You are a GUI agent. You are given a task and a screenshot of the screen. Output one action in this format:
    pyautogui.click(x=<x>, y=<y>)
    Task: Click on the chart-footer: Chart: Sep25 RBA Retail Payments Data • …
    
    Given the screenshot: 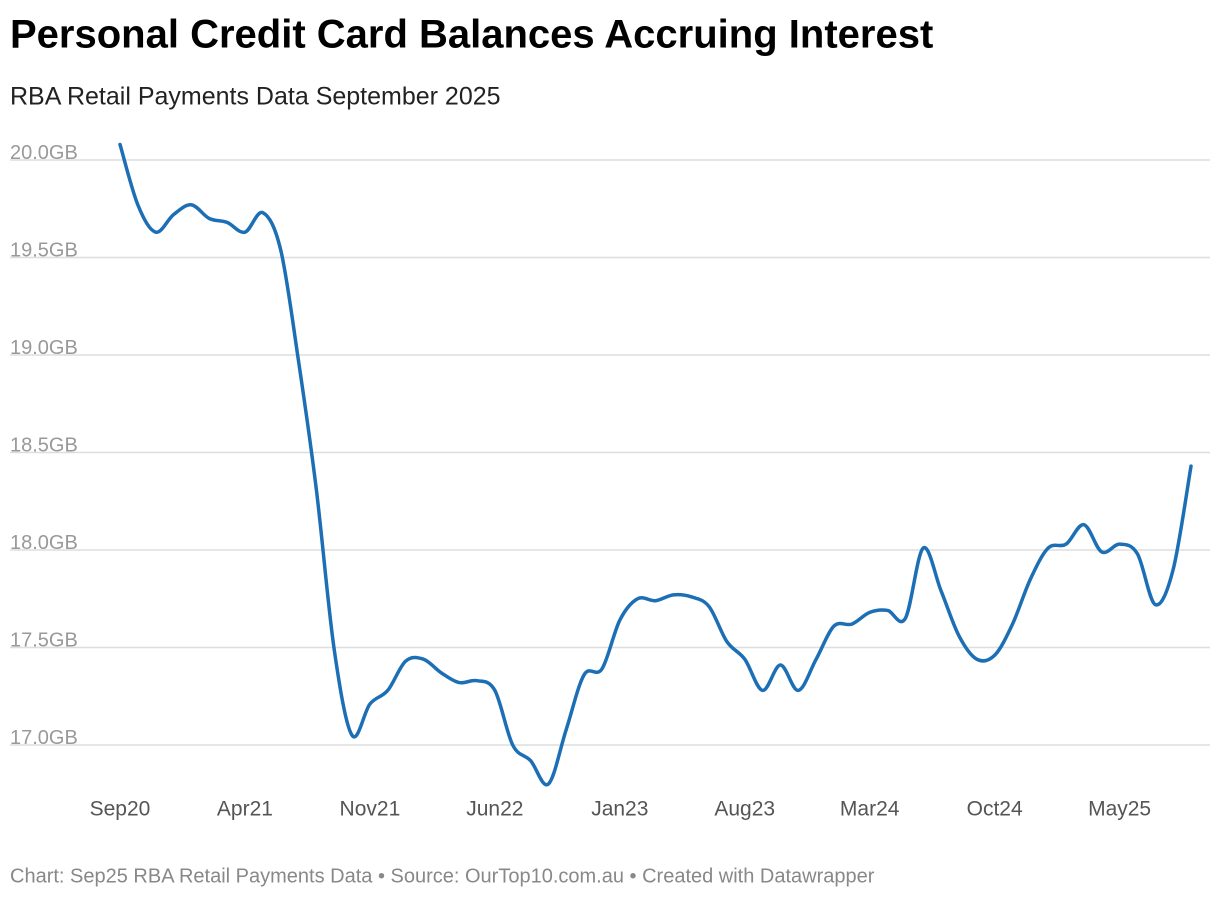 What is the action you would take?
    pyautogui.click(x=442, y=876)
    